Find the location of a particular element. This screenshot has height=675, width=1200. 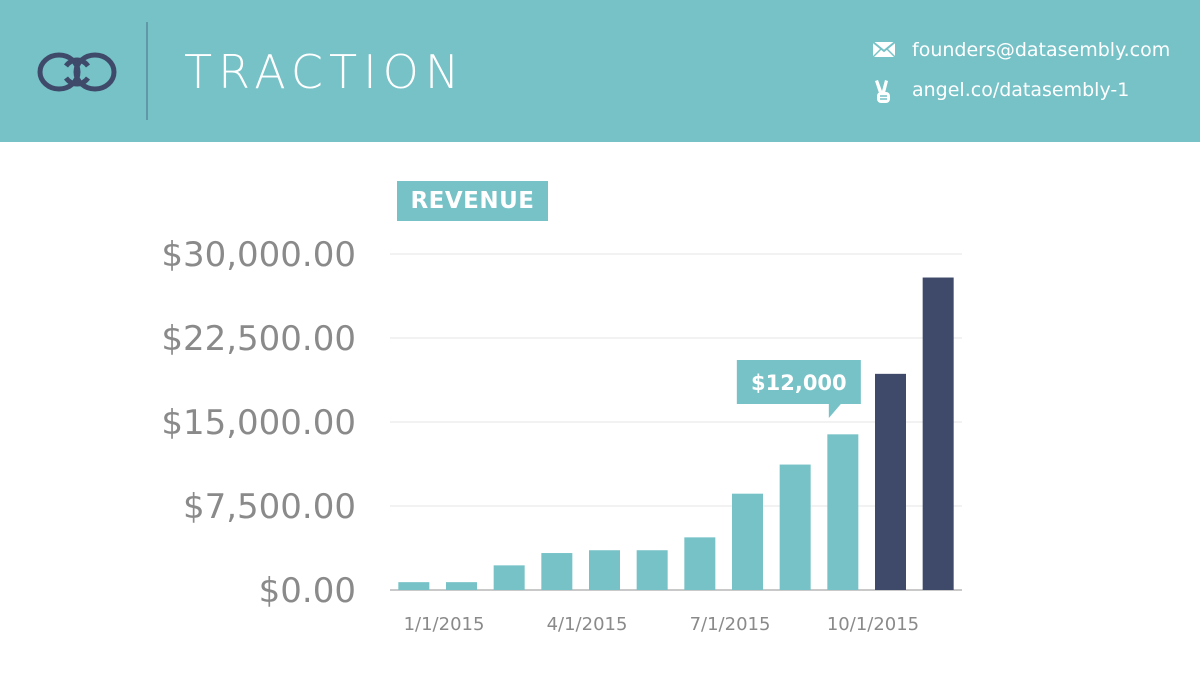

x-tick-label: 10/1/2015 is located at coordinates (873, 624).